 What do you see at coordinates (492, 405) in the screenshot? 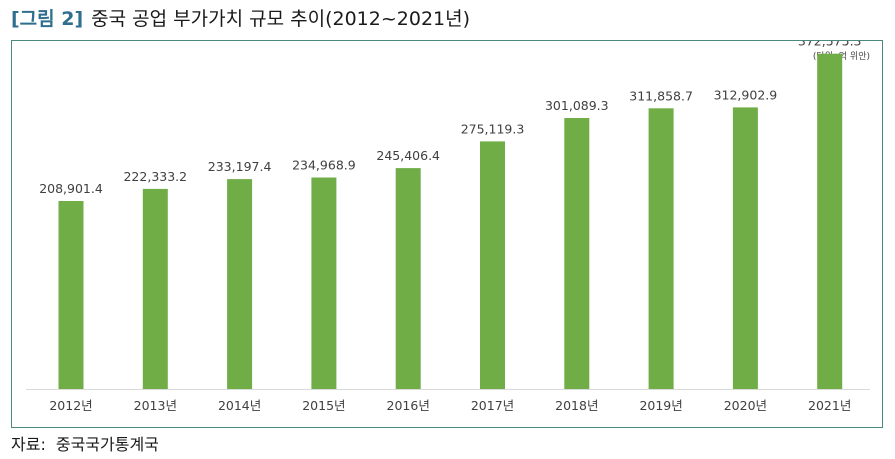
I see `x-tick-label: 2017년` at bounding box center [492, 405].